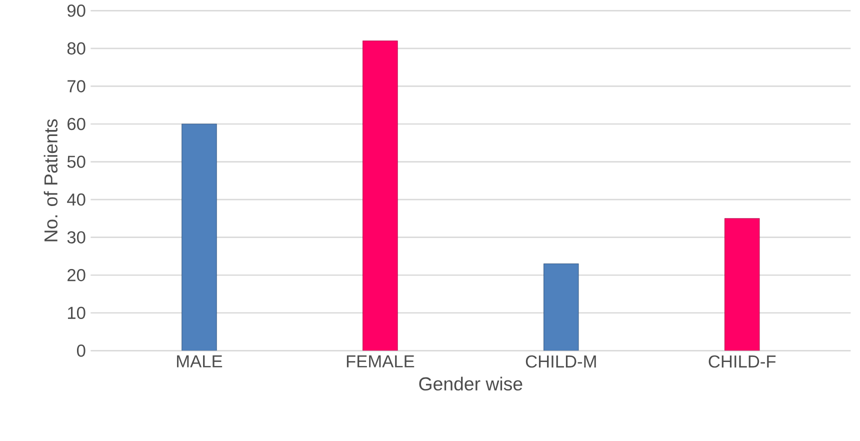  What do you see at coordinates (76, 199) in the screenshot?
I see `y-tick-label: 40` at bounding box center [76, 199].